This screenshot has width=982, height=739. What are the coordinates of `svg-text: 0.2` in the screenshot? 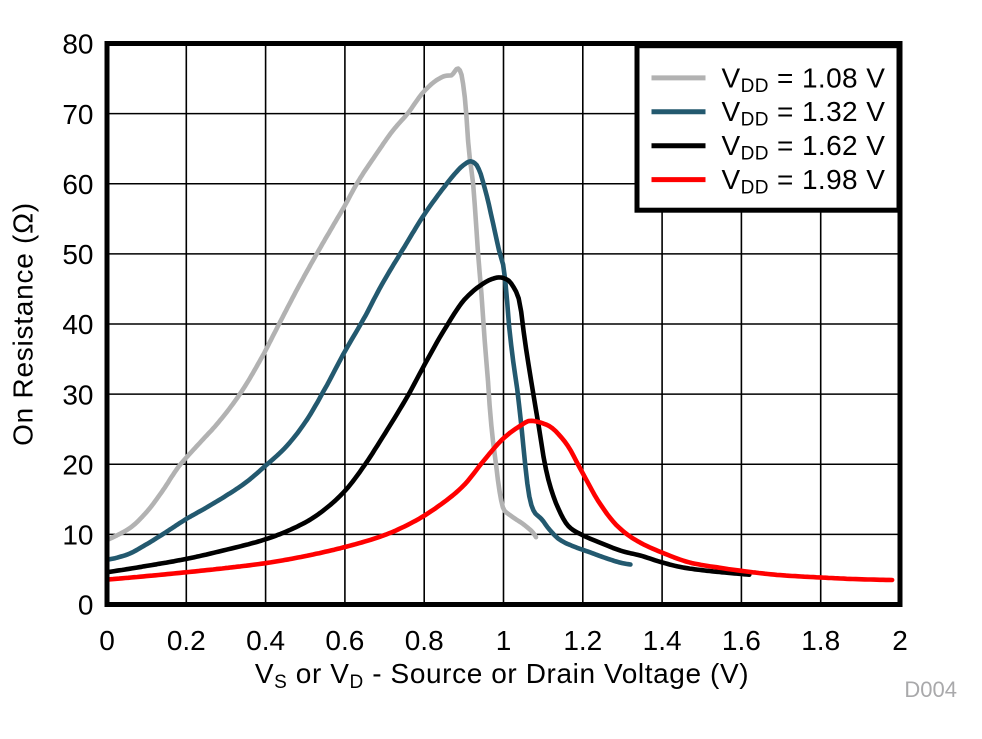 It's located at (186, 640).